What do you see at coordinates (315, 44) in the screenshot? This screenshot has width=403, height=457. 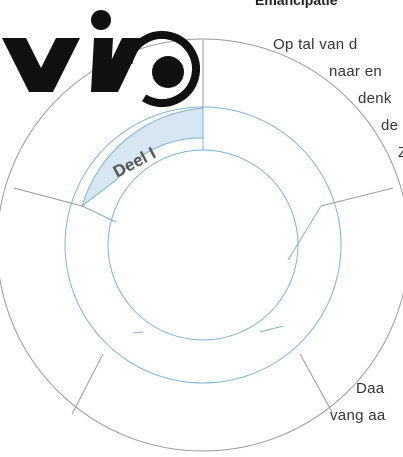 I see `body-text-line: Op tal van d` at bounding box center [315, 44].